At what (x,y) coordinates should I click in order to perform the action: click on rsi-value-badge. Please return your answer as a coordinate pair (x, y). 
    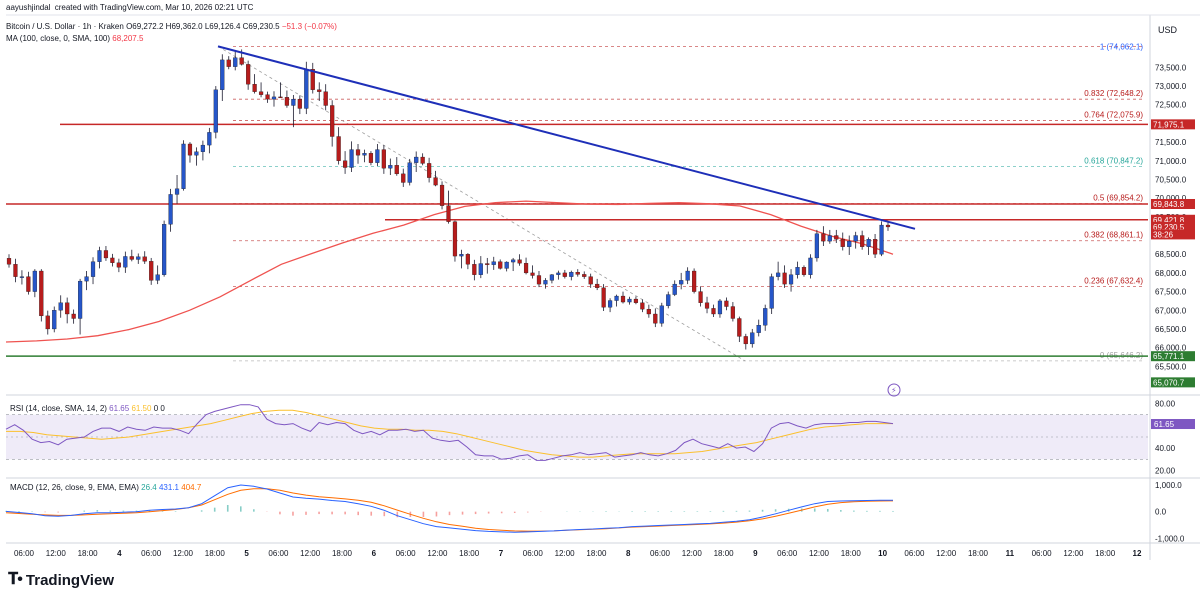
    Looking at the image, I should click on (1173, 424).